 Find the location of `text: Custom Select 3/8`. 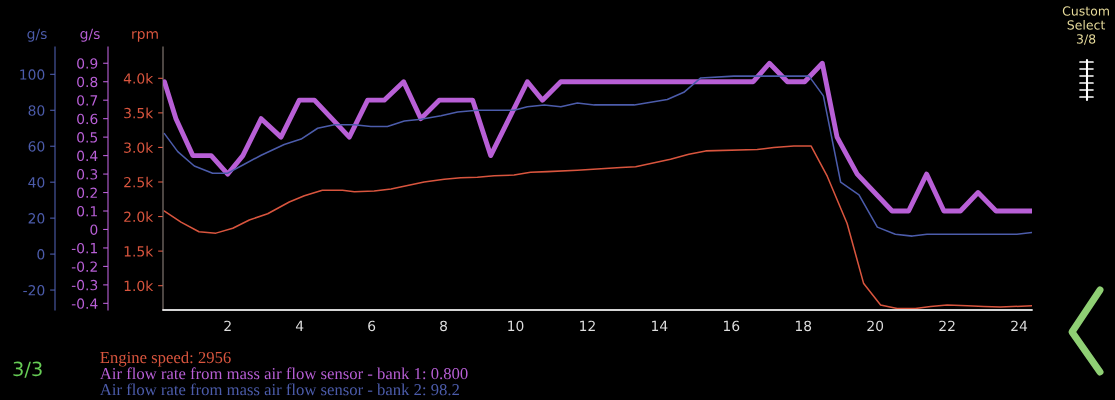

text: Custom Select 3/8 is located at coordinates (1085, 25).